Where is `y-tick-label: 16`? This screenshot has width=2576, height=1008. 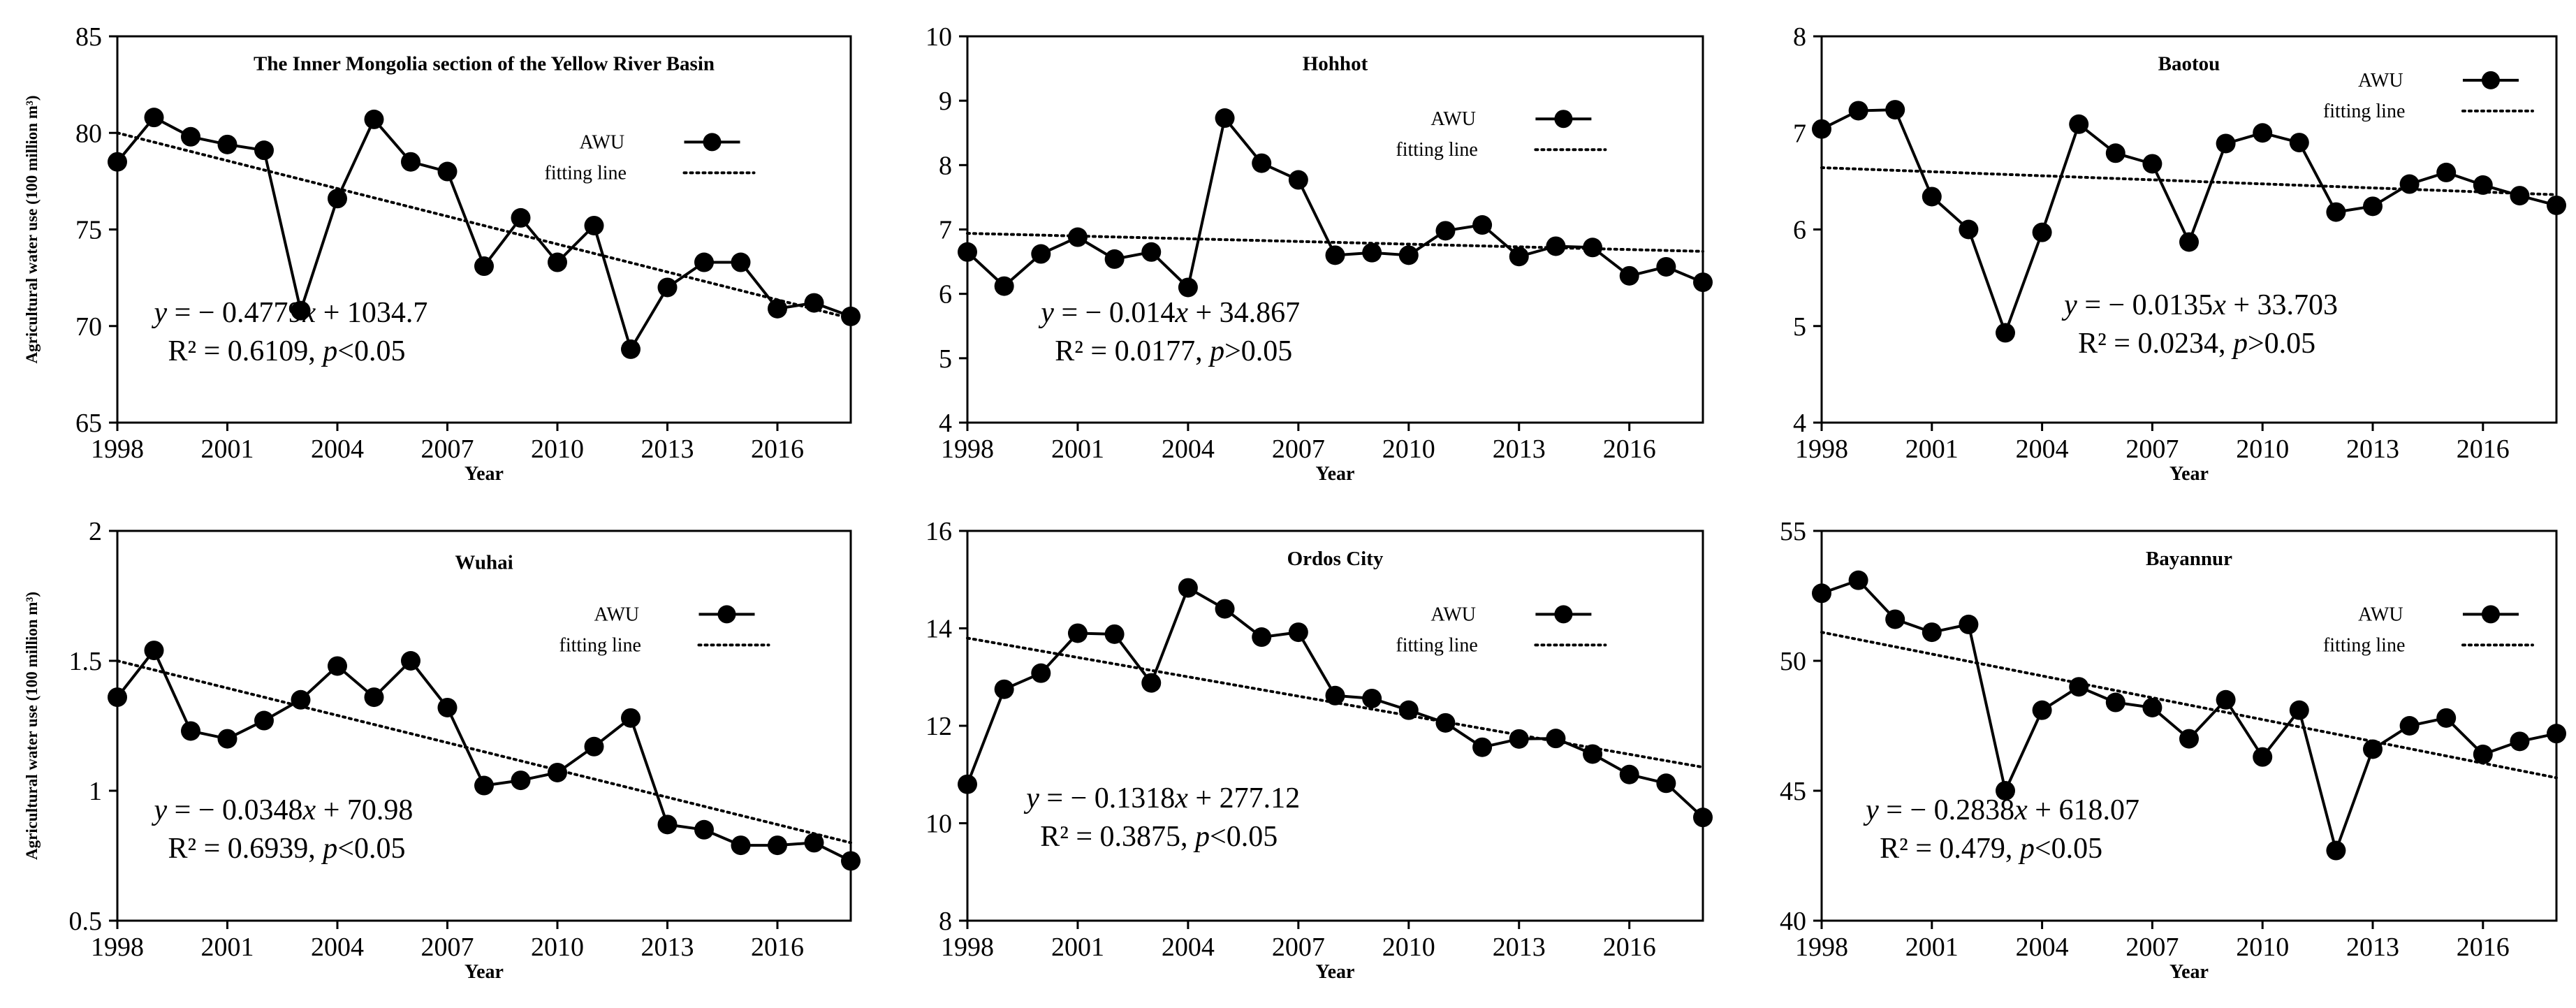 y-tick-label: 16 is located at coordinates (938, 531).